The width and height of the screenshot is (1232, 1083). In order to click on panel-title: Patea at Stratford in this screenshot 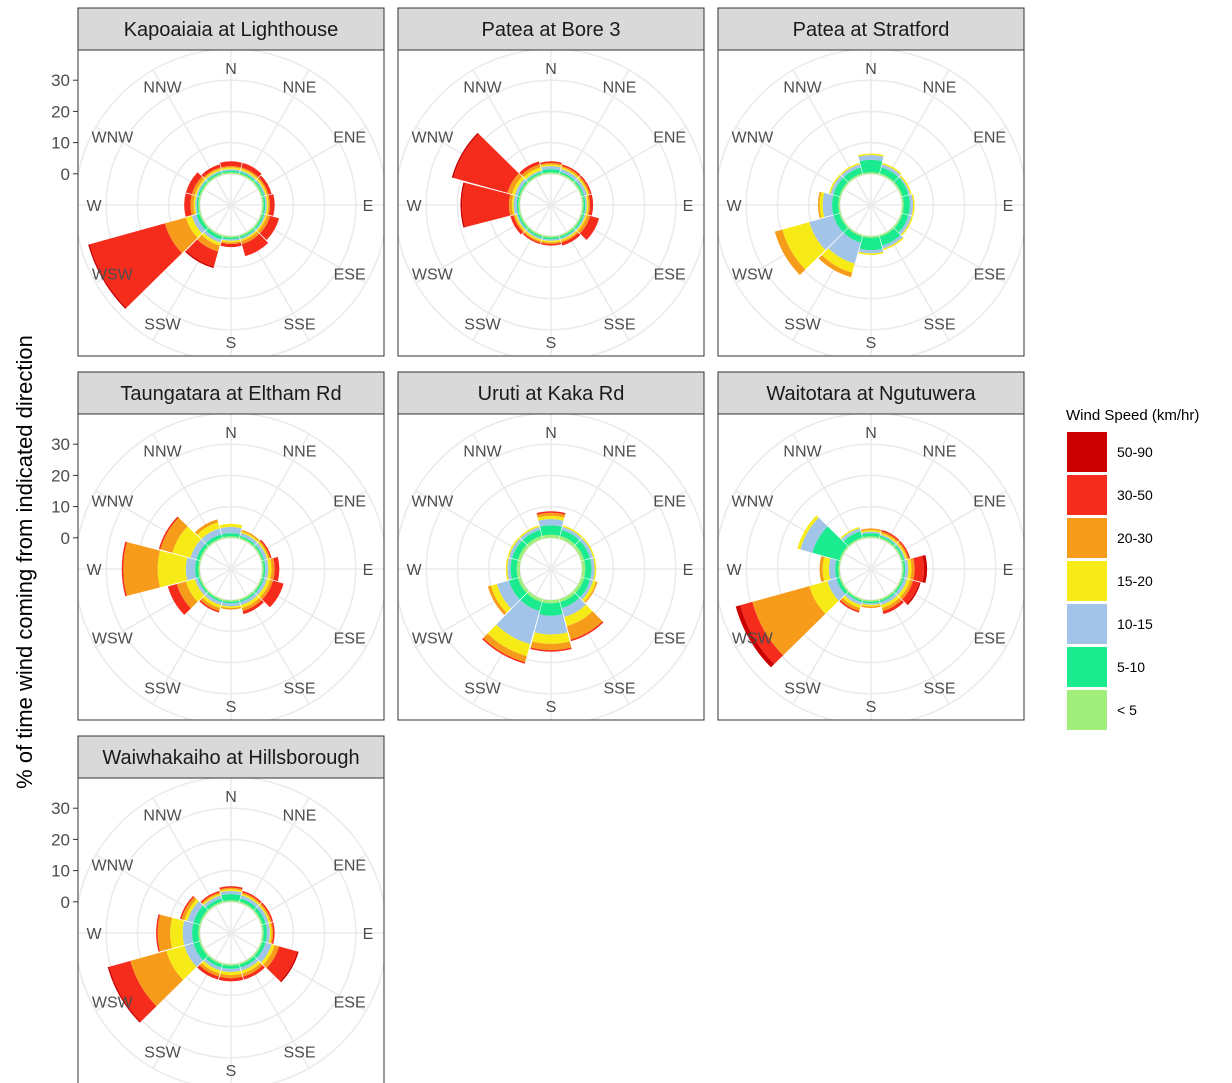, I will do `click(871, 30)`.